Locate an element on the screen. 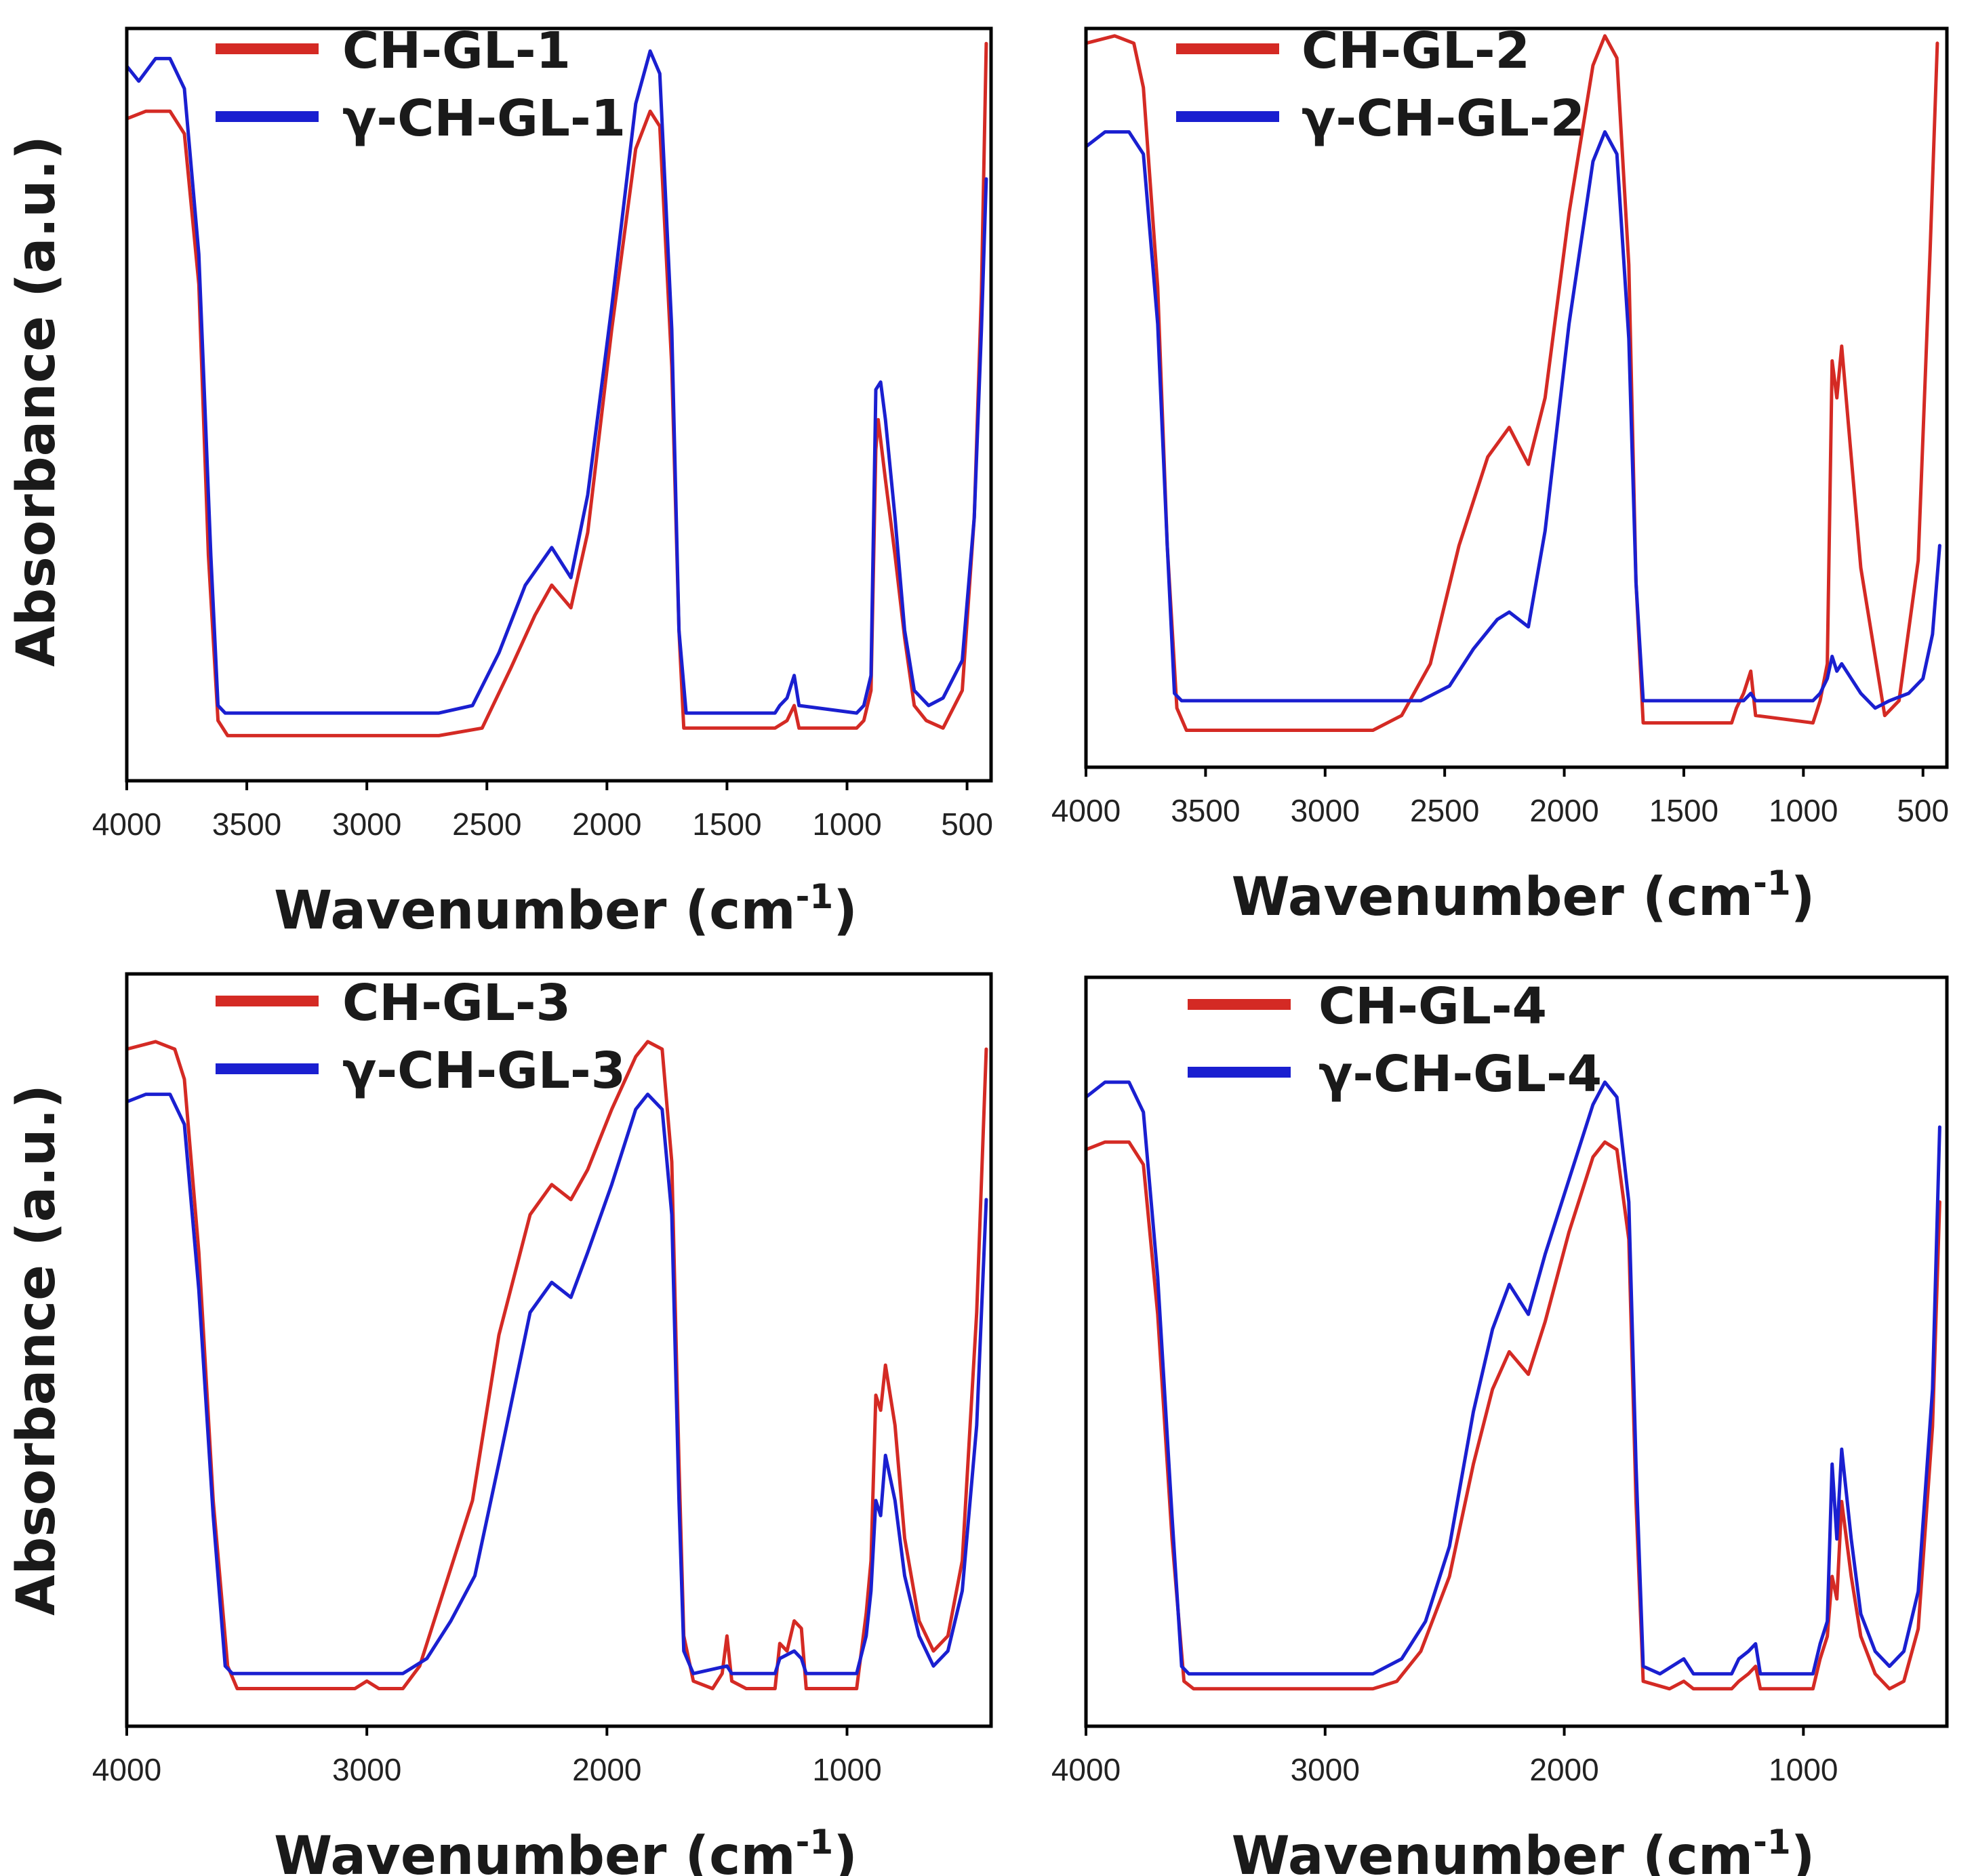 Image resolution: width=1974 pixels, height=1876 pixels. legend-label: γ-CH-GL-2 is located at coordinates (1444, 118).